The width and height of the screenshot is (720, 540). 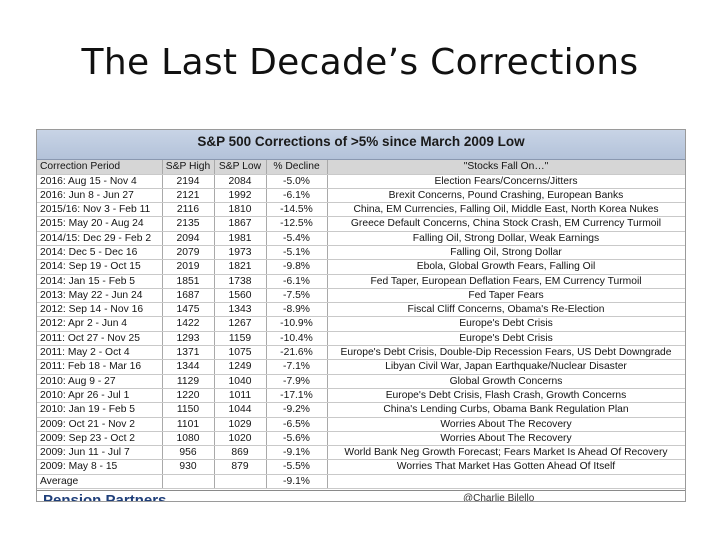 I want to click on cell-sp-high: 2094, so click(x=188, y=238).